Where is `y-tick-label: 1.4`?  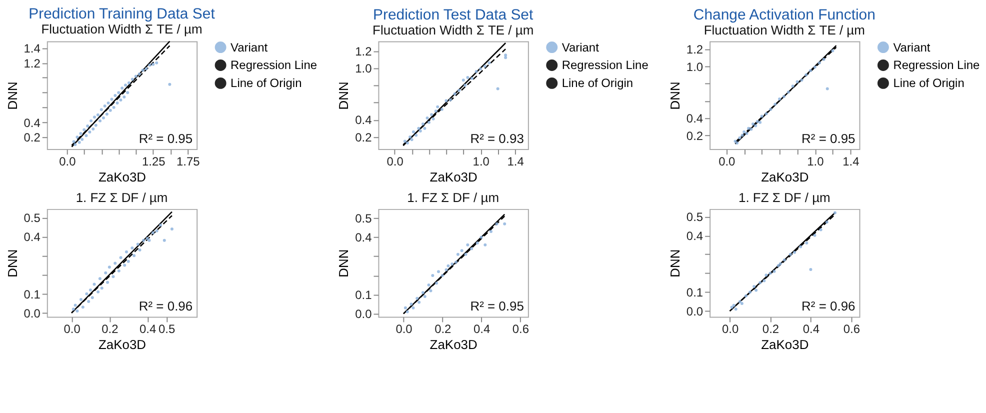
y-tick-label: 1.4 is located at coordinates (32, 48).